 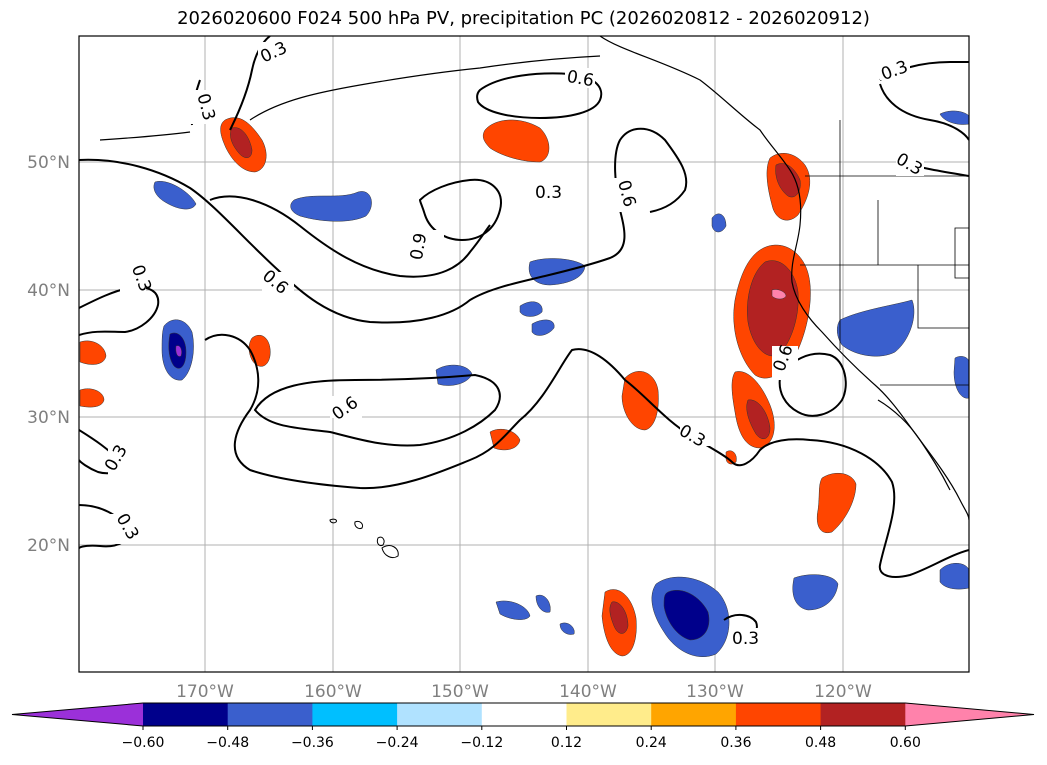 What do you see at coordinates (241, 142) in the screenshot?
I see `precip-patch-aleutian-core` at bounding box center [241, 142].